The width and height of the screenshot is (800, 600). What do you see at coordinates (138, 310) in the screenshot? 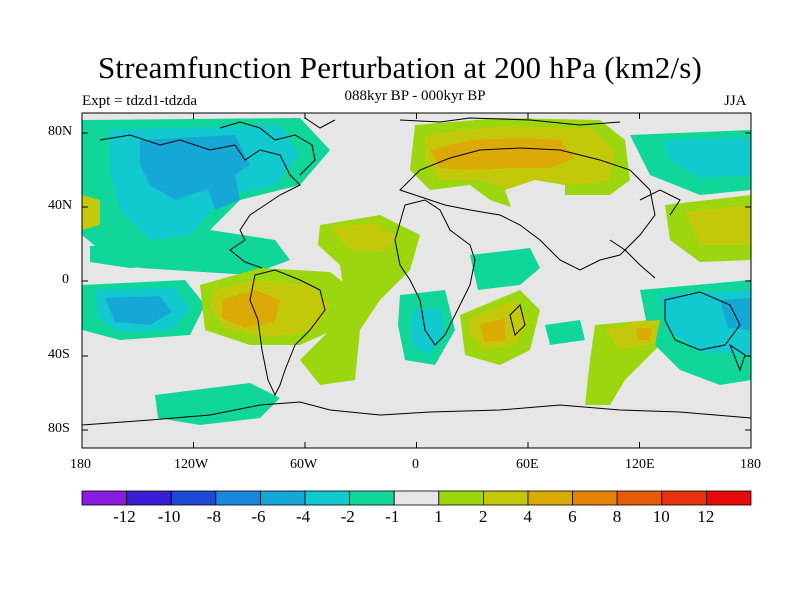
I see `anomaly-south-pacific-blue` at bounding box center [138, 310].